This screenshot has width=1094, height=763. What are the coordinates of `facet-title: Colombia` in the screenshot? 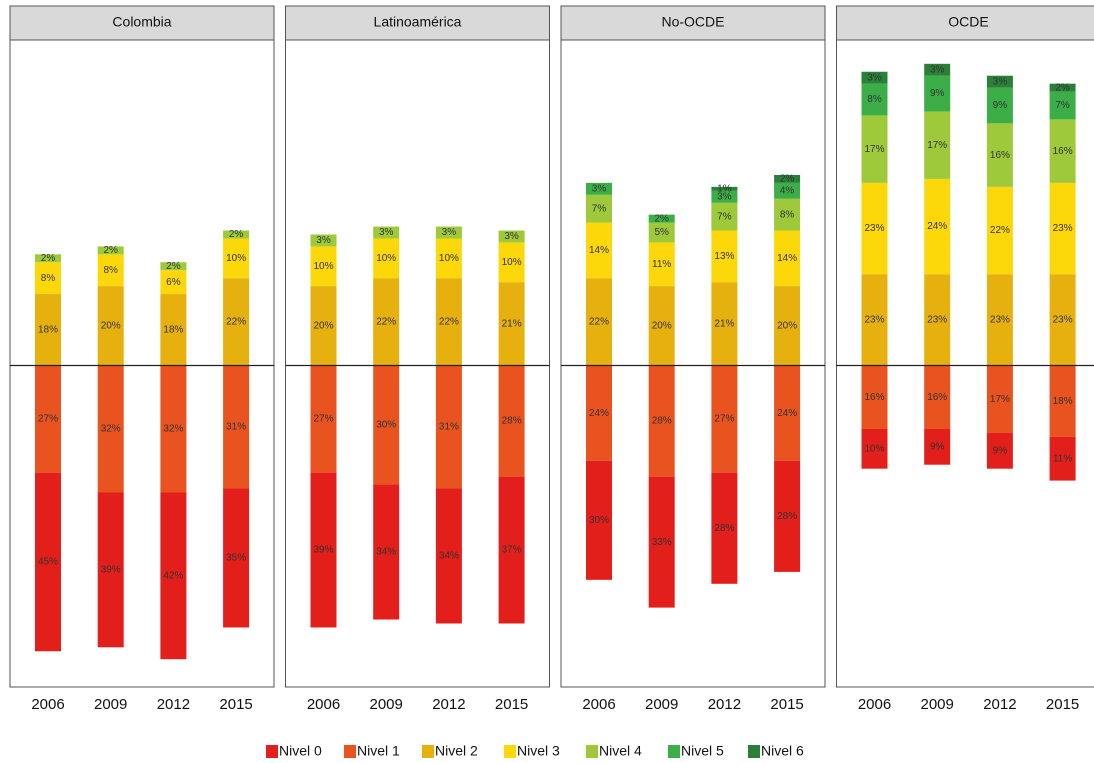 It's located at (141, 22).